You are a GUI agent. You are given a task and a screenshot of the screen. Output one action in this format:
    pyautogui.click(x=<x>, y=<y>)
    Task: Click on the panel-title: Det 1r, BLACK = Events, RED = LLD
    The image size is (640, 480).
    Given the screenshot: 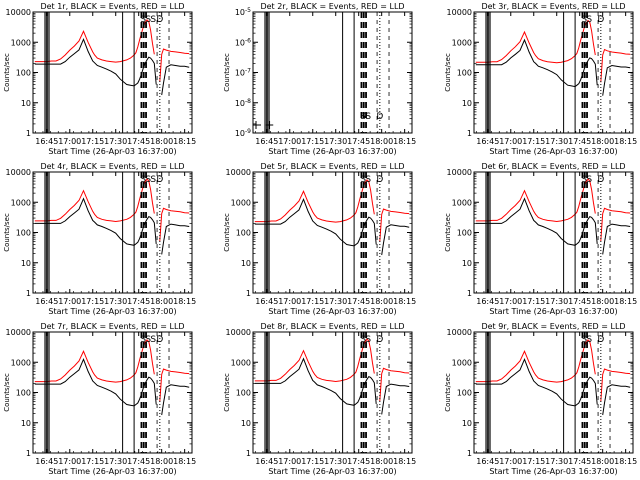 What is the action you would take?
    pyautogui.click(x=112, y=6)
    